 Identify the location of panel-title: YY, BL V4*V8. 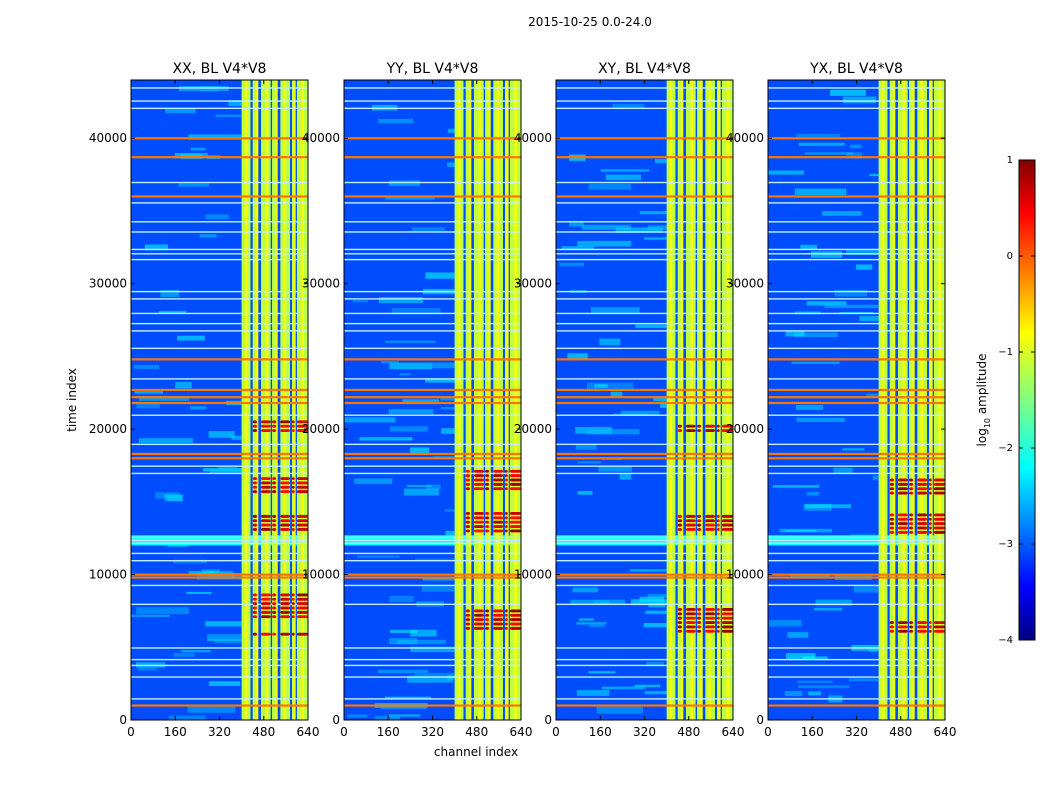
(432, 69).